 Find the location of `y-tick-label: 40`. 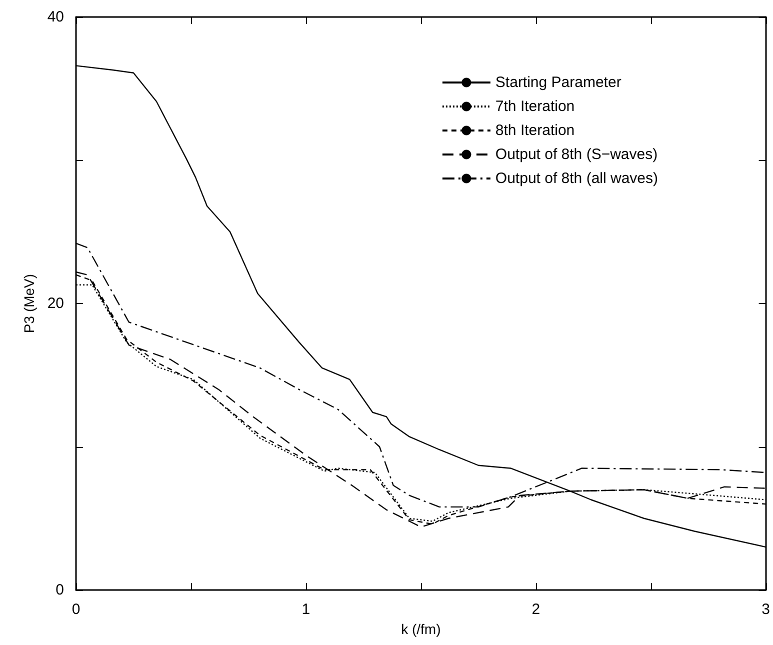

y-tick-label: 40 is located at coordinates (55, 17).